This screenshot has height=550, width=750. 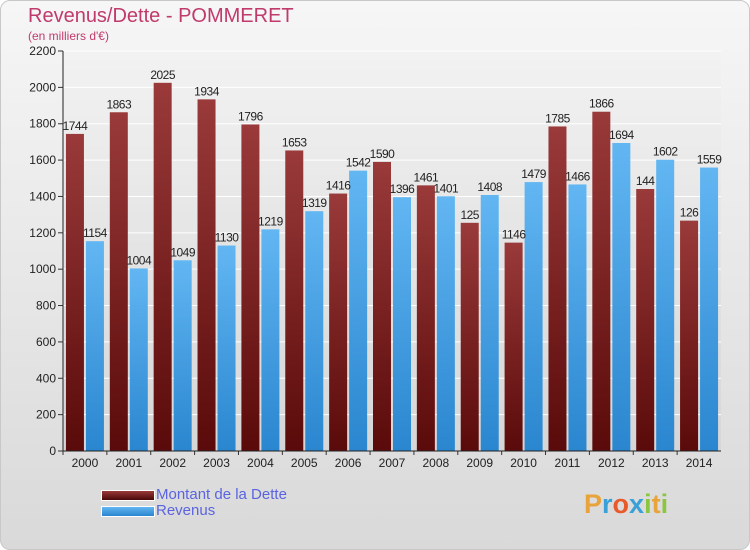 What do you see at coordinates (161, 16) in the screenshot?
I see `chart-title: Revenus/Dette - POMMERET` at bounding box center [161, 16].